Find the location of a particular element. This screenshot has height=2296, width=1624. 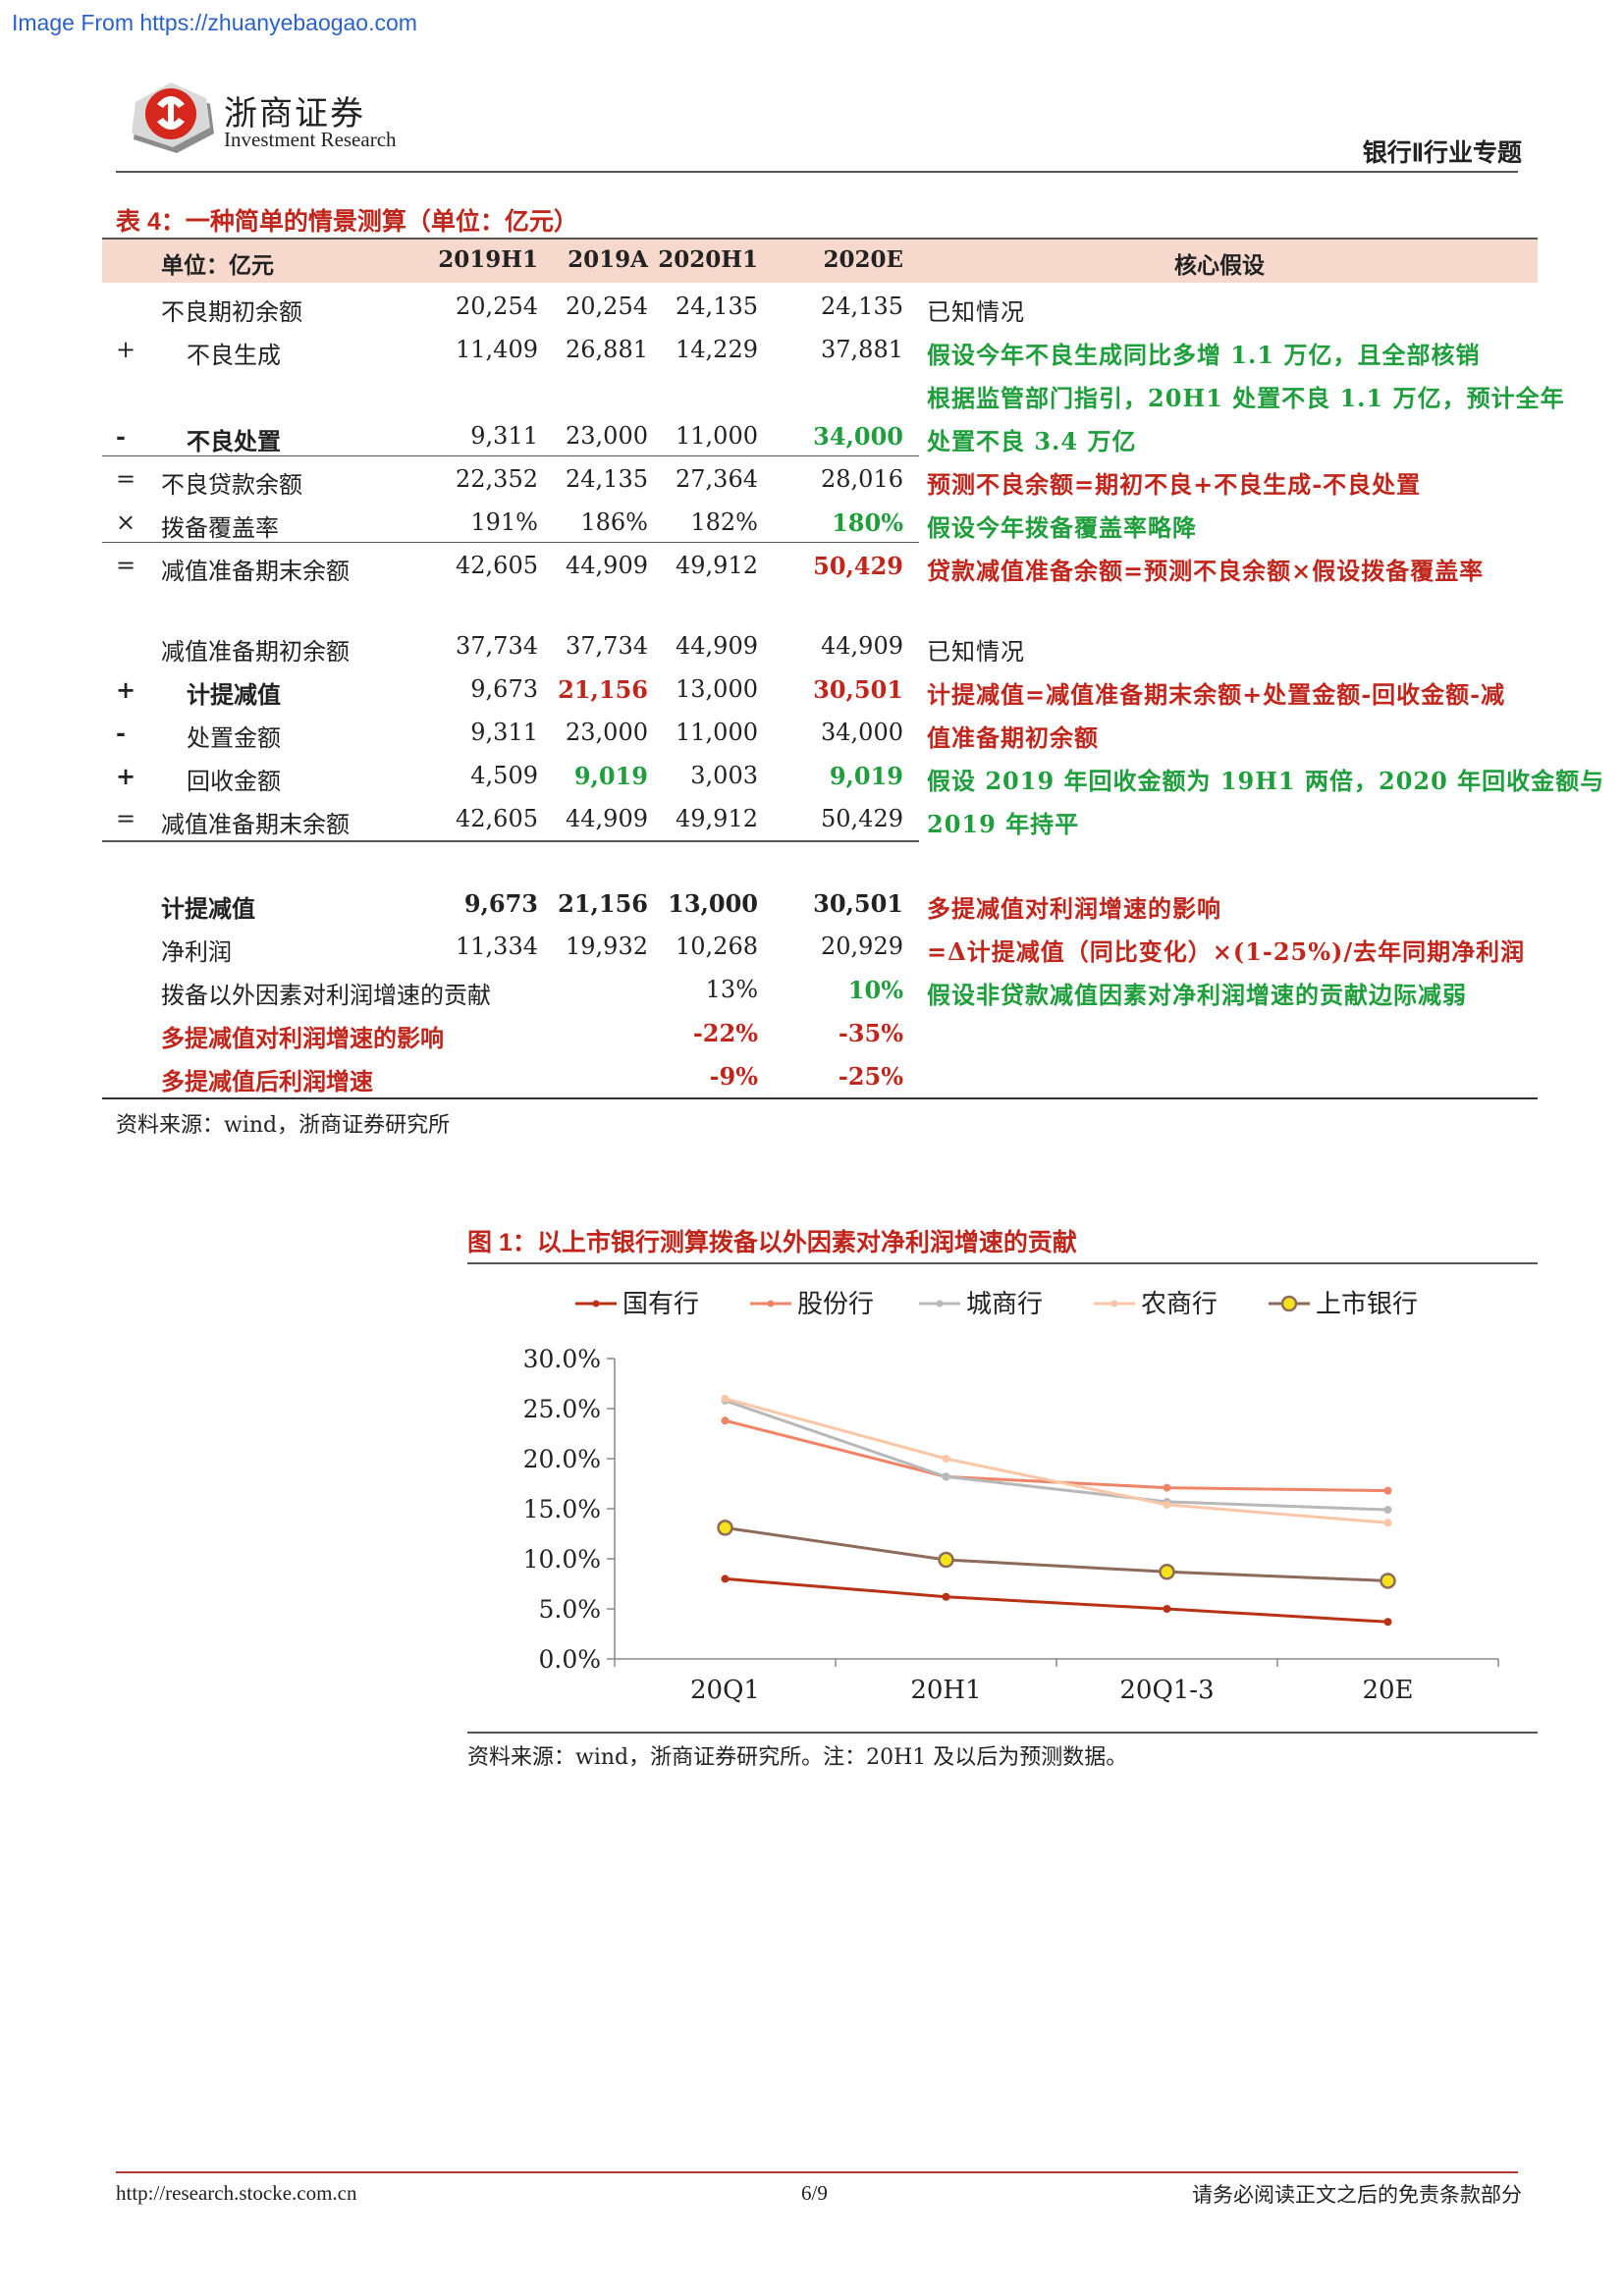

cell-2020e: 50,429 is located at coordinates (862, 818).